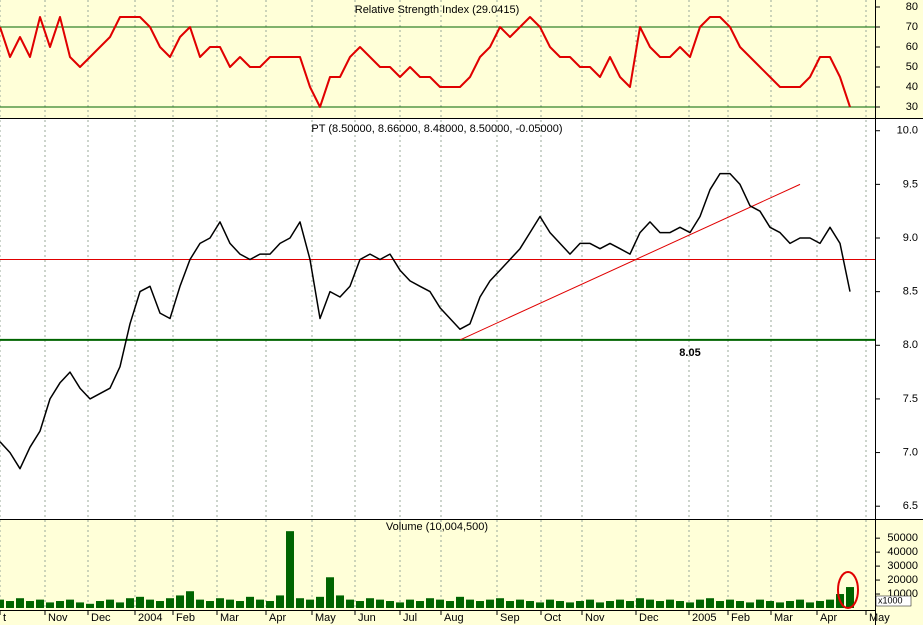 The image size is (923, 625). I want to click on y-tick-label: 80, so click(912, 7).